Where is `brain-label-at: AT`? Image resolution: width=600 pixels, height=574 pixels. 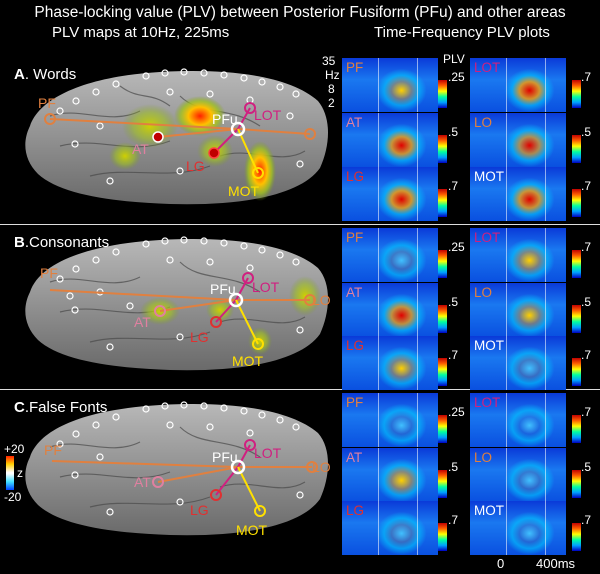 brain-label-at: AT is located at coordinates (142, 482).